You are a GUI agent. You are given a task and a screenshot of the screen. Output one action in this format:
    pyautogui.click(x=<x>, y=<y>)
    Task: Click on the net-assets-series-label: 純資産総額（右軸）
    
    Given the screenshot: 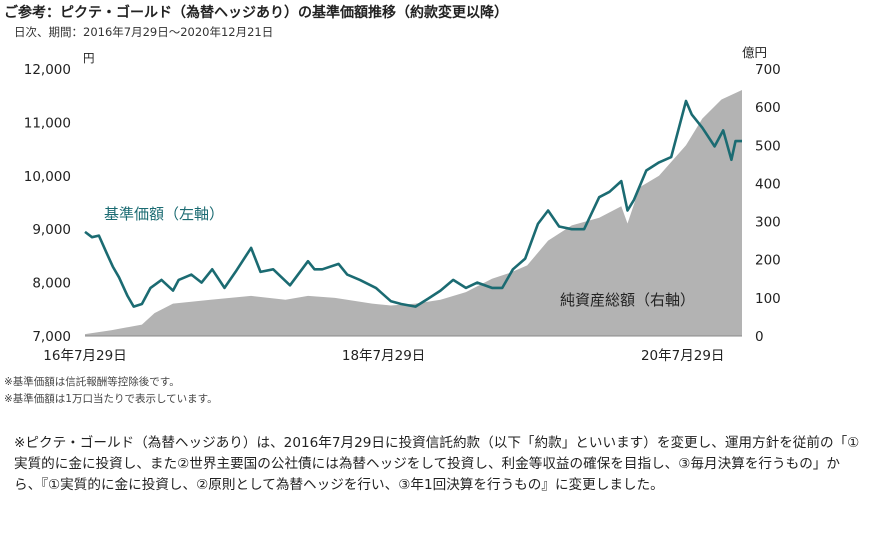 What is the action you would take?
    pyautogui.click(x=627, y=300)
    